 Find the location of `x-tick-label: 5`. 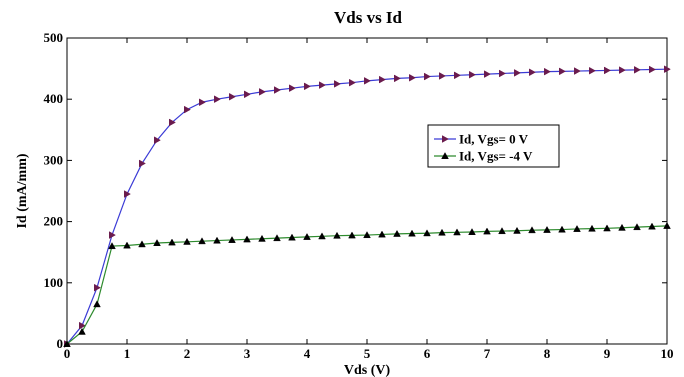

x-tick-label: 5 is located at coordinates (367, 353).